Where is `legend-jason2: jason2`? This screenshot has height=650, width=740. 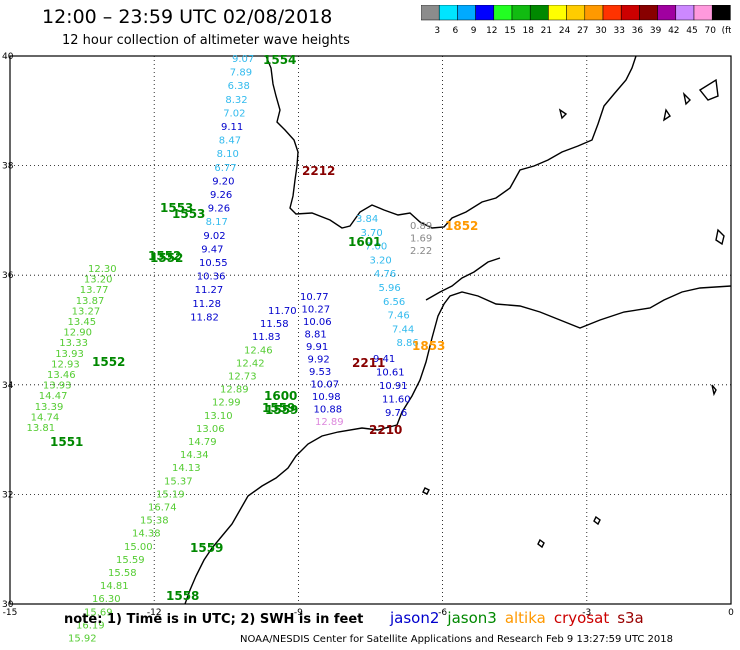
legend-jason2: jason2 is located at coordinates (415, 618).